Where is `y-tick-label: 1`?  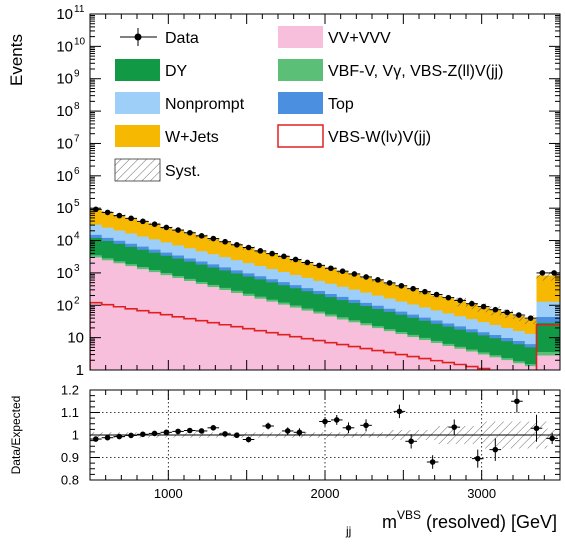
y-tick-label: 1 is located at coordinates (80, 370).